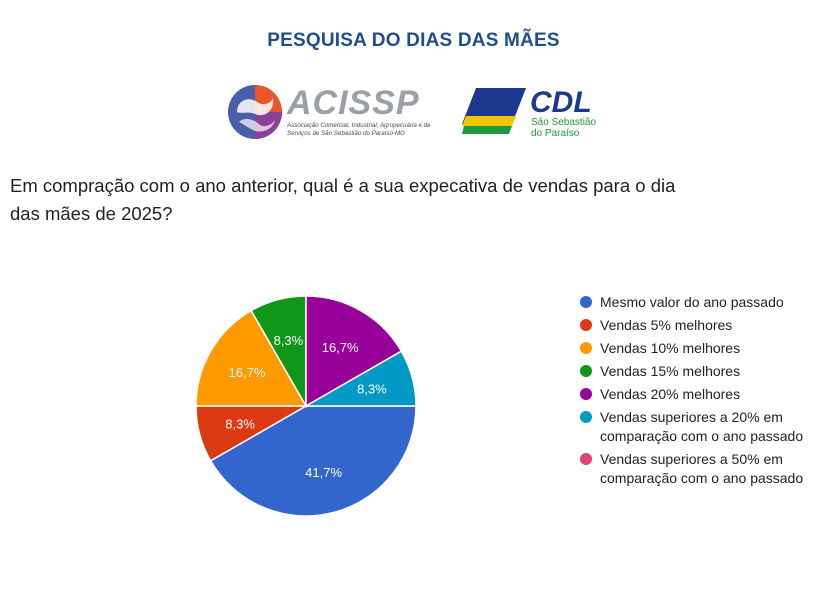 The image size is (827, 591). What do you see at coordinates (353, 103) in the screenshot?
I see `acissp-name: ACISSP` at bounding box center [353, 103].